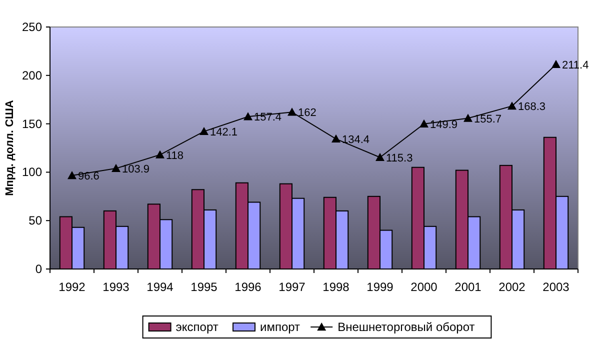 This screenshot has height=344, width=594. What do you see at coordinates (38, 269) in the screenshot?
I see `y-tick-label: 0` at bounding box center [38, 269].